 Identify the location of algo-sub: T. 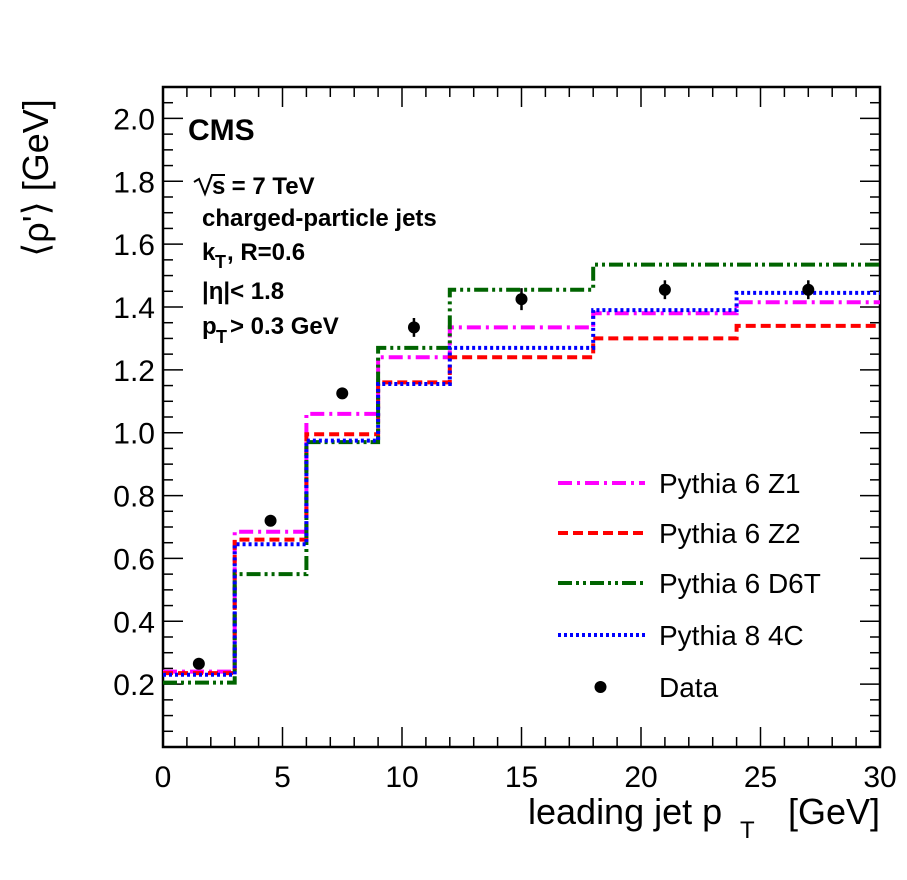
(220, 262).